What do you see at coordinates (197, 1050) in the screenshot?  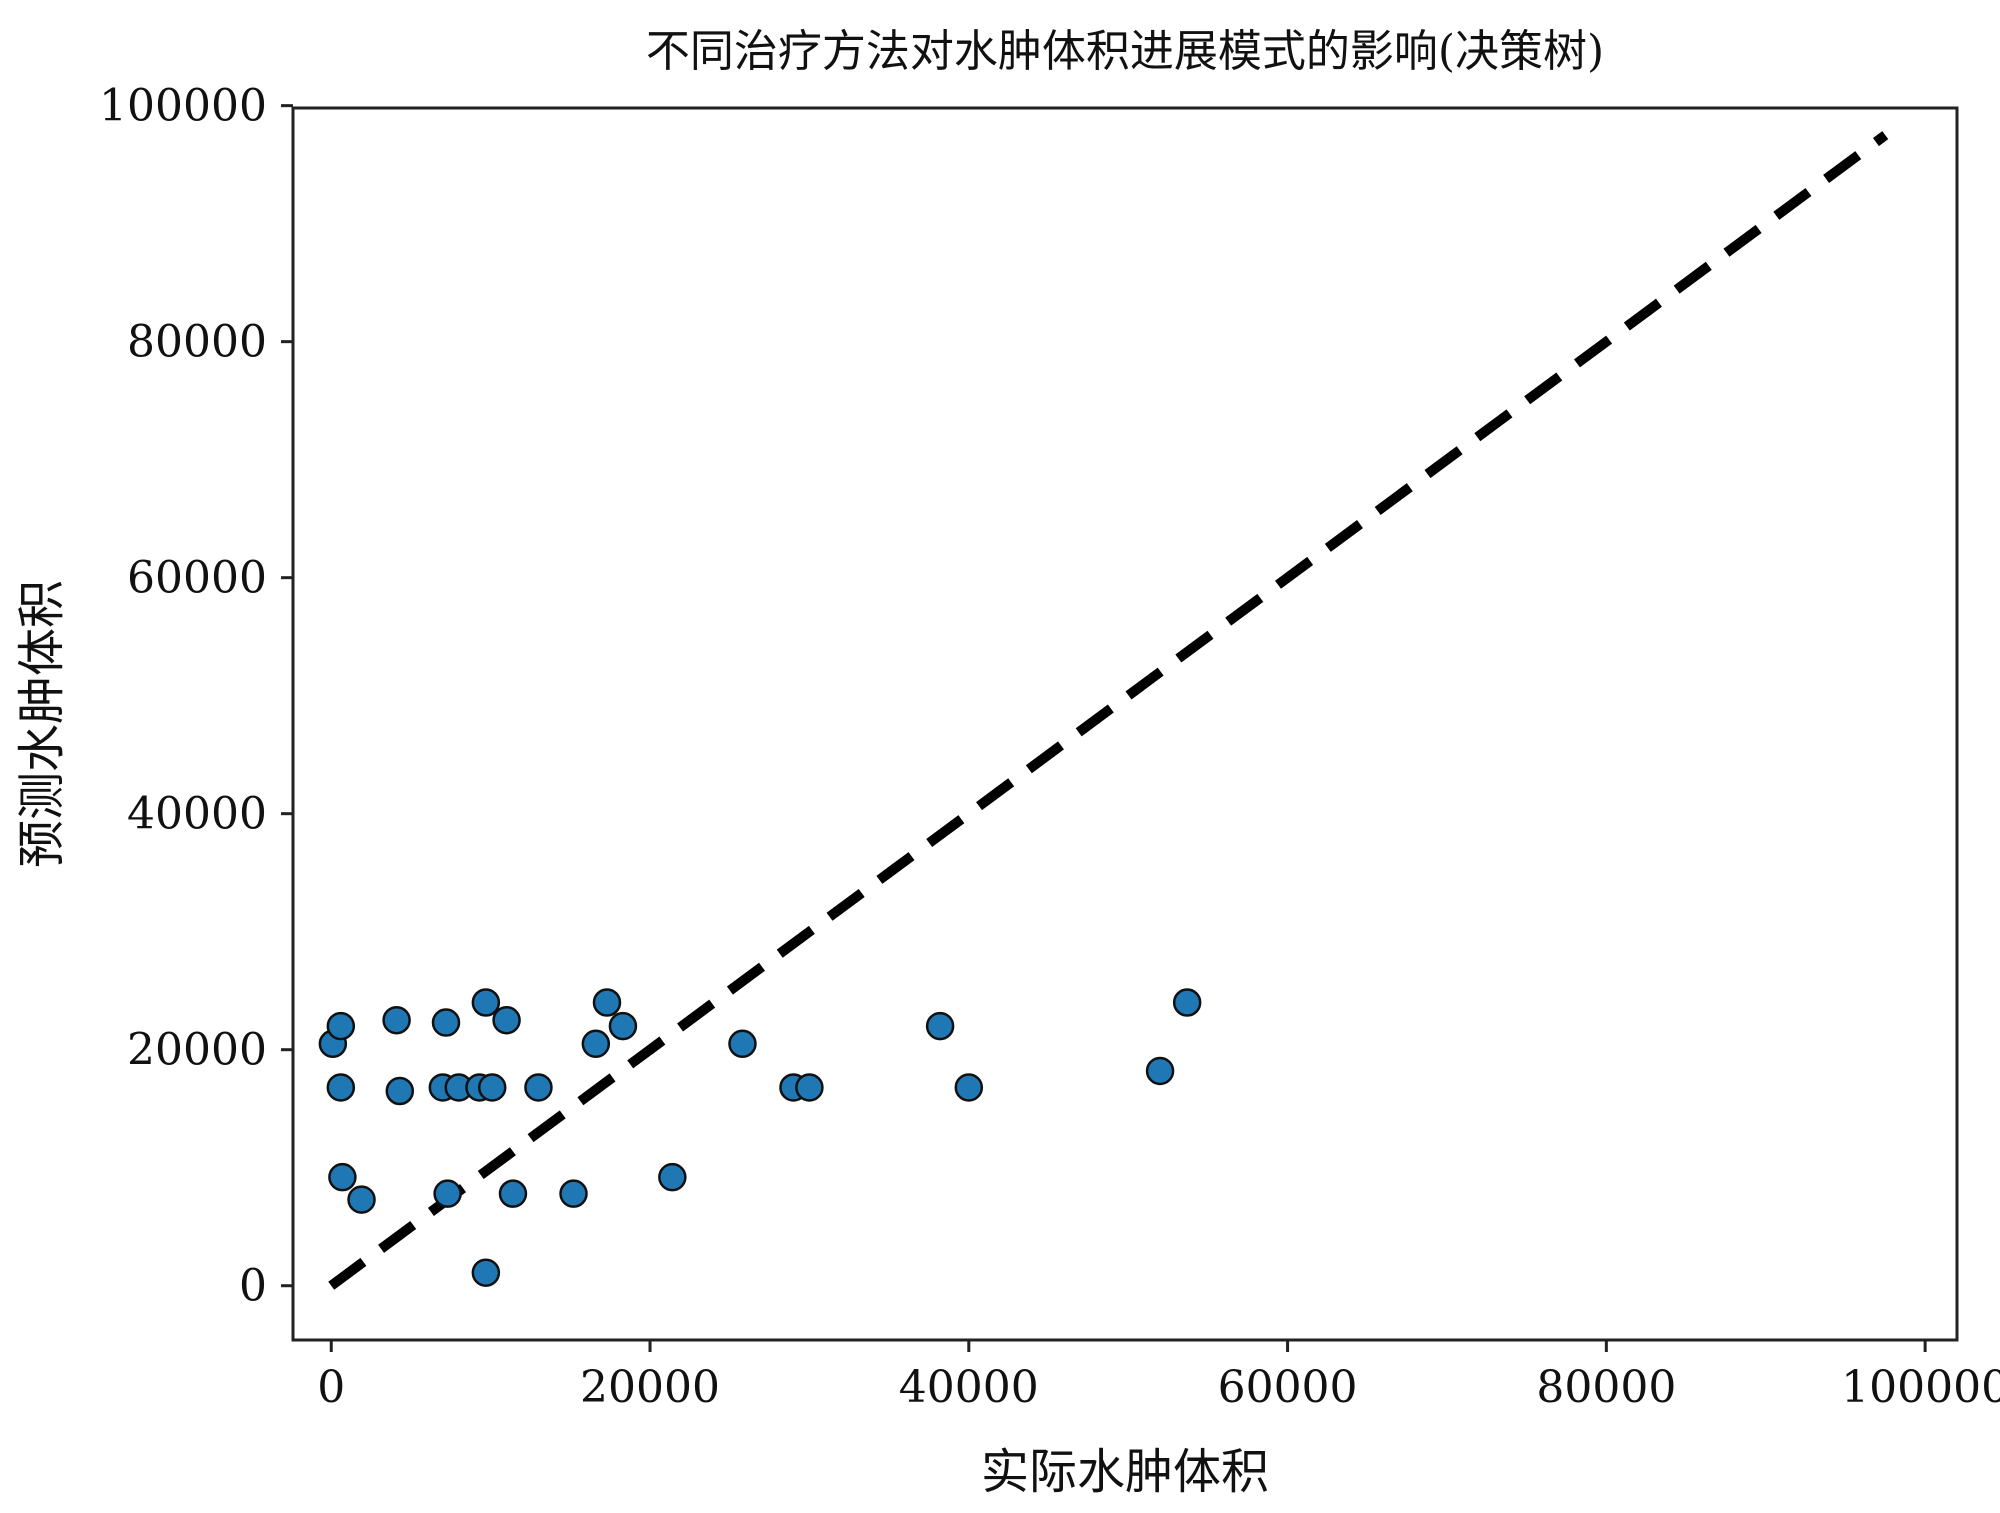 I see `y-tick-label: 20000` at bounding box center [197, 1050].